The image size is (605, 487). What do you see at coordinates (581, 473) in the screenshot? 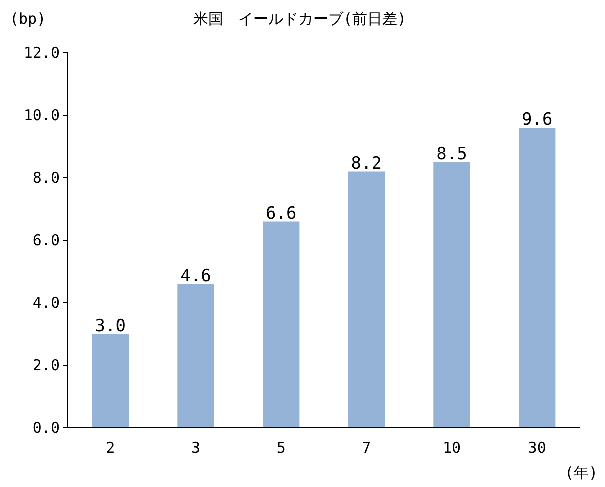
I see `xlabel: (年)` at bounding box center [581, 473].